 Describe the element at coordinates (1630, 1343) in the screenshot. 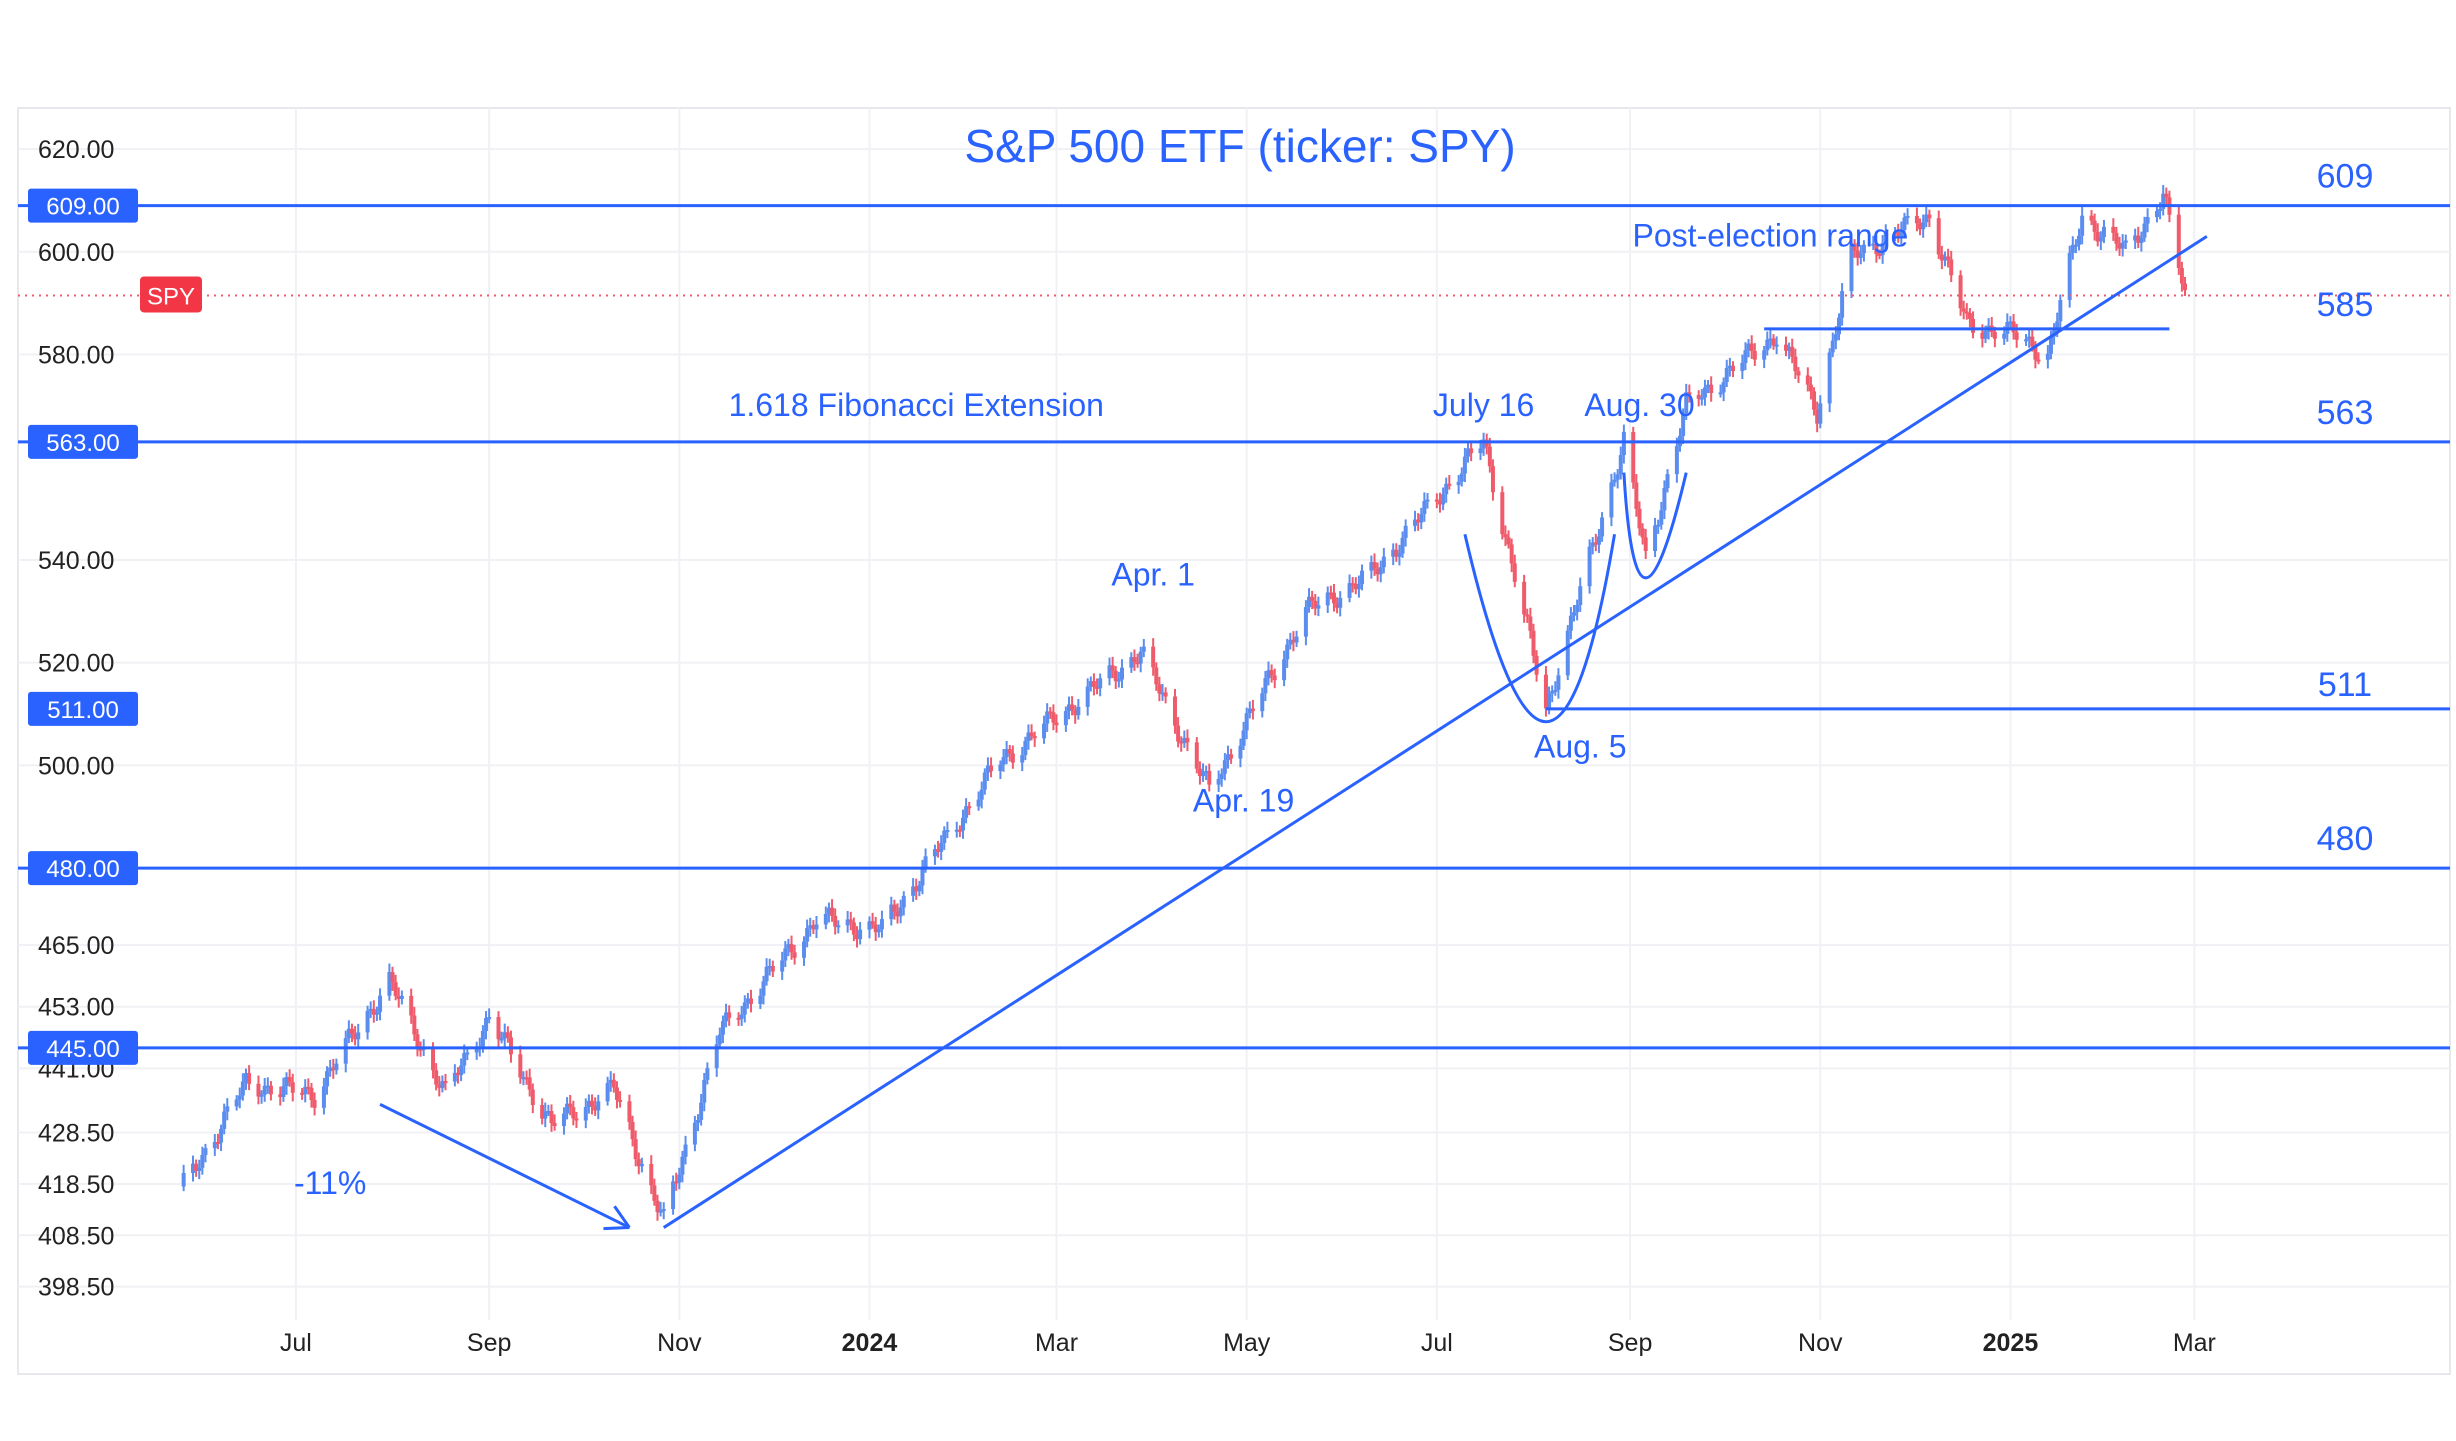

I see `x-tick-label: Sep` at that location.